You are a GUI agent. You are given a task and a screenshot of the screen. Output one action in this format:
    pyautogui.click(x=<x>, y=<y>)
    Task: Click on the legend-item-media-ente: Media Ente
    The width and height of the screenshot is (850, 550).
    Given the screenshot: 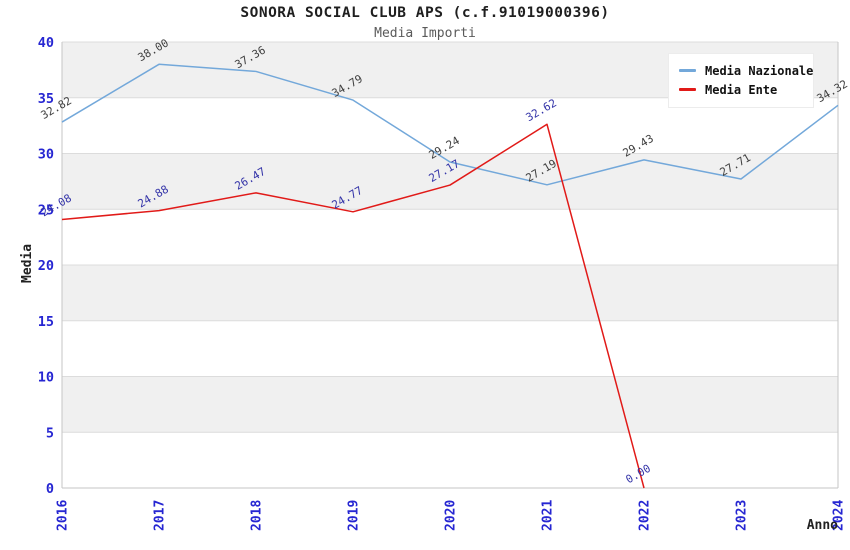 What is the action you would take?
    pyautogui.click(x=741, y=89)
    